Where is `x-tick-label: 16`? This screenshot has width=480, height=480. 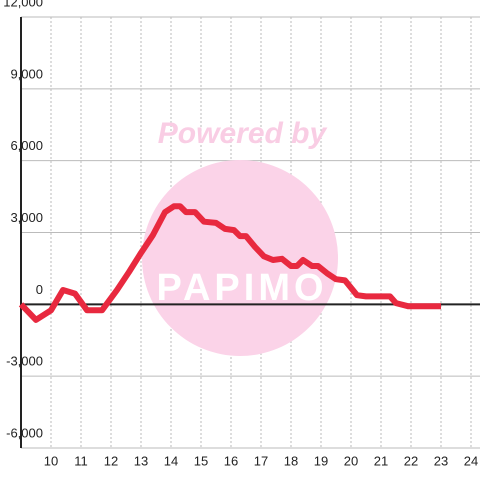
x-tick-label: 16 is located at coordinates (231, 460).